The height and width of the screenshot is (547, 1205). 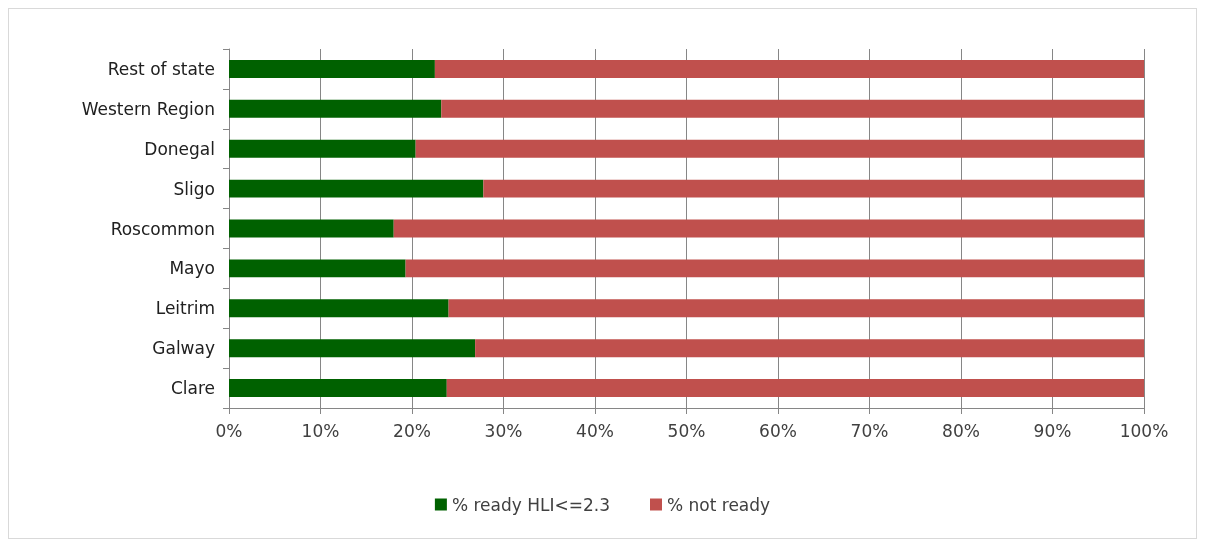 What do you see at coordinates (595, 430) in the screenshot?
I see `x-tick-label: 40%` at bounding box center [595, 430].